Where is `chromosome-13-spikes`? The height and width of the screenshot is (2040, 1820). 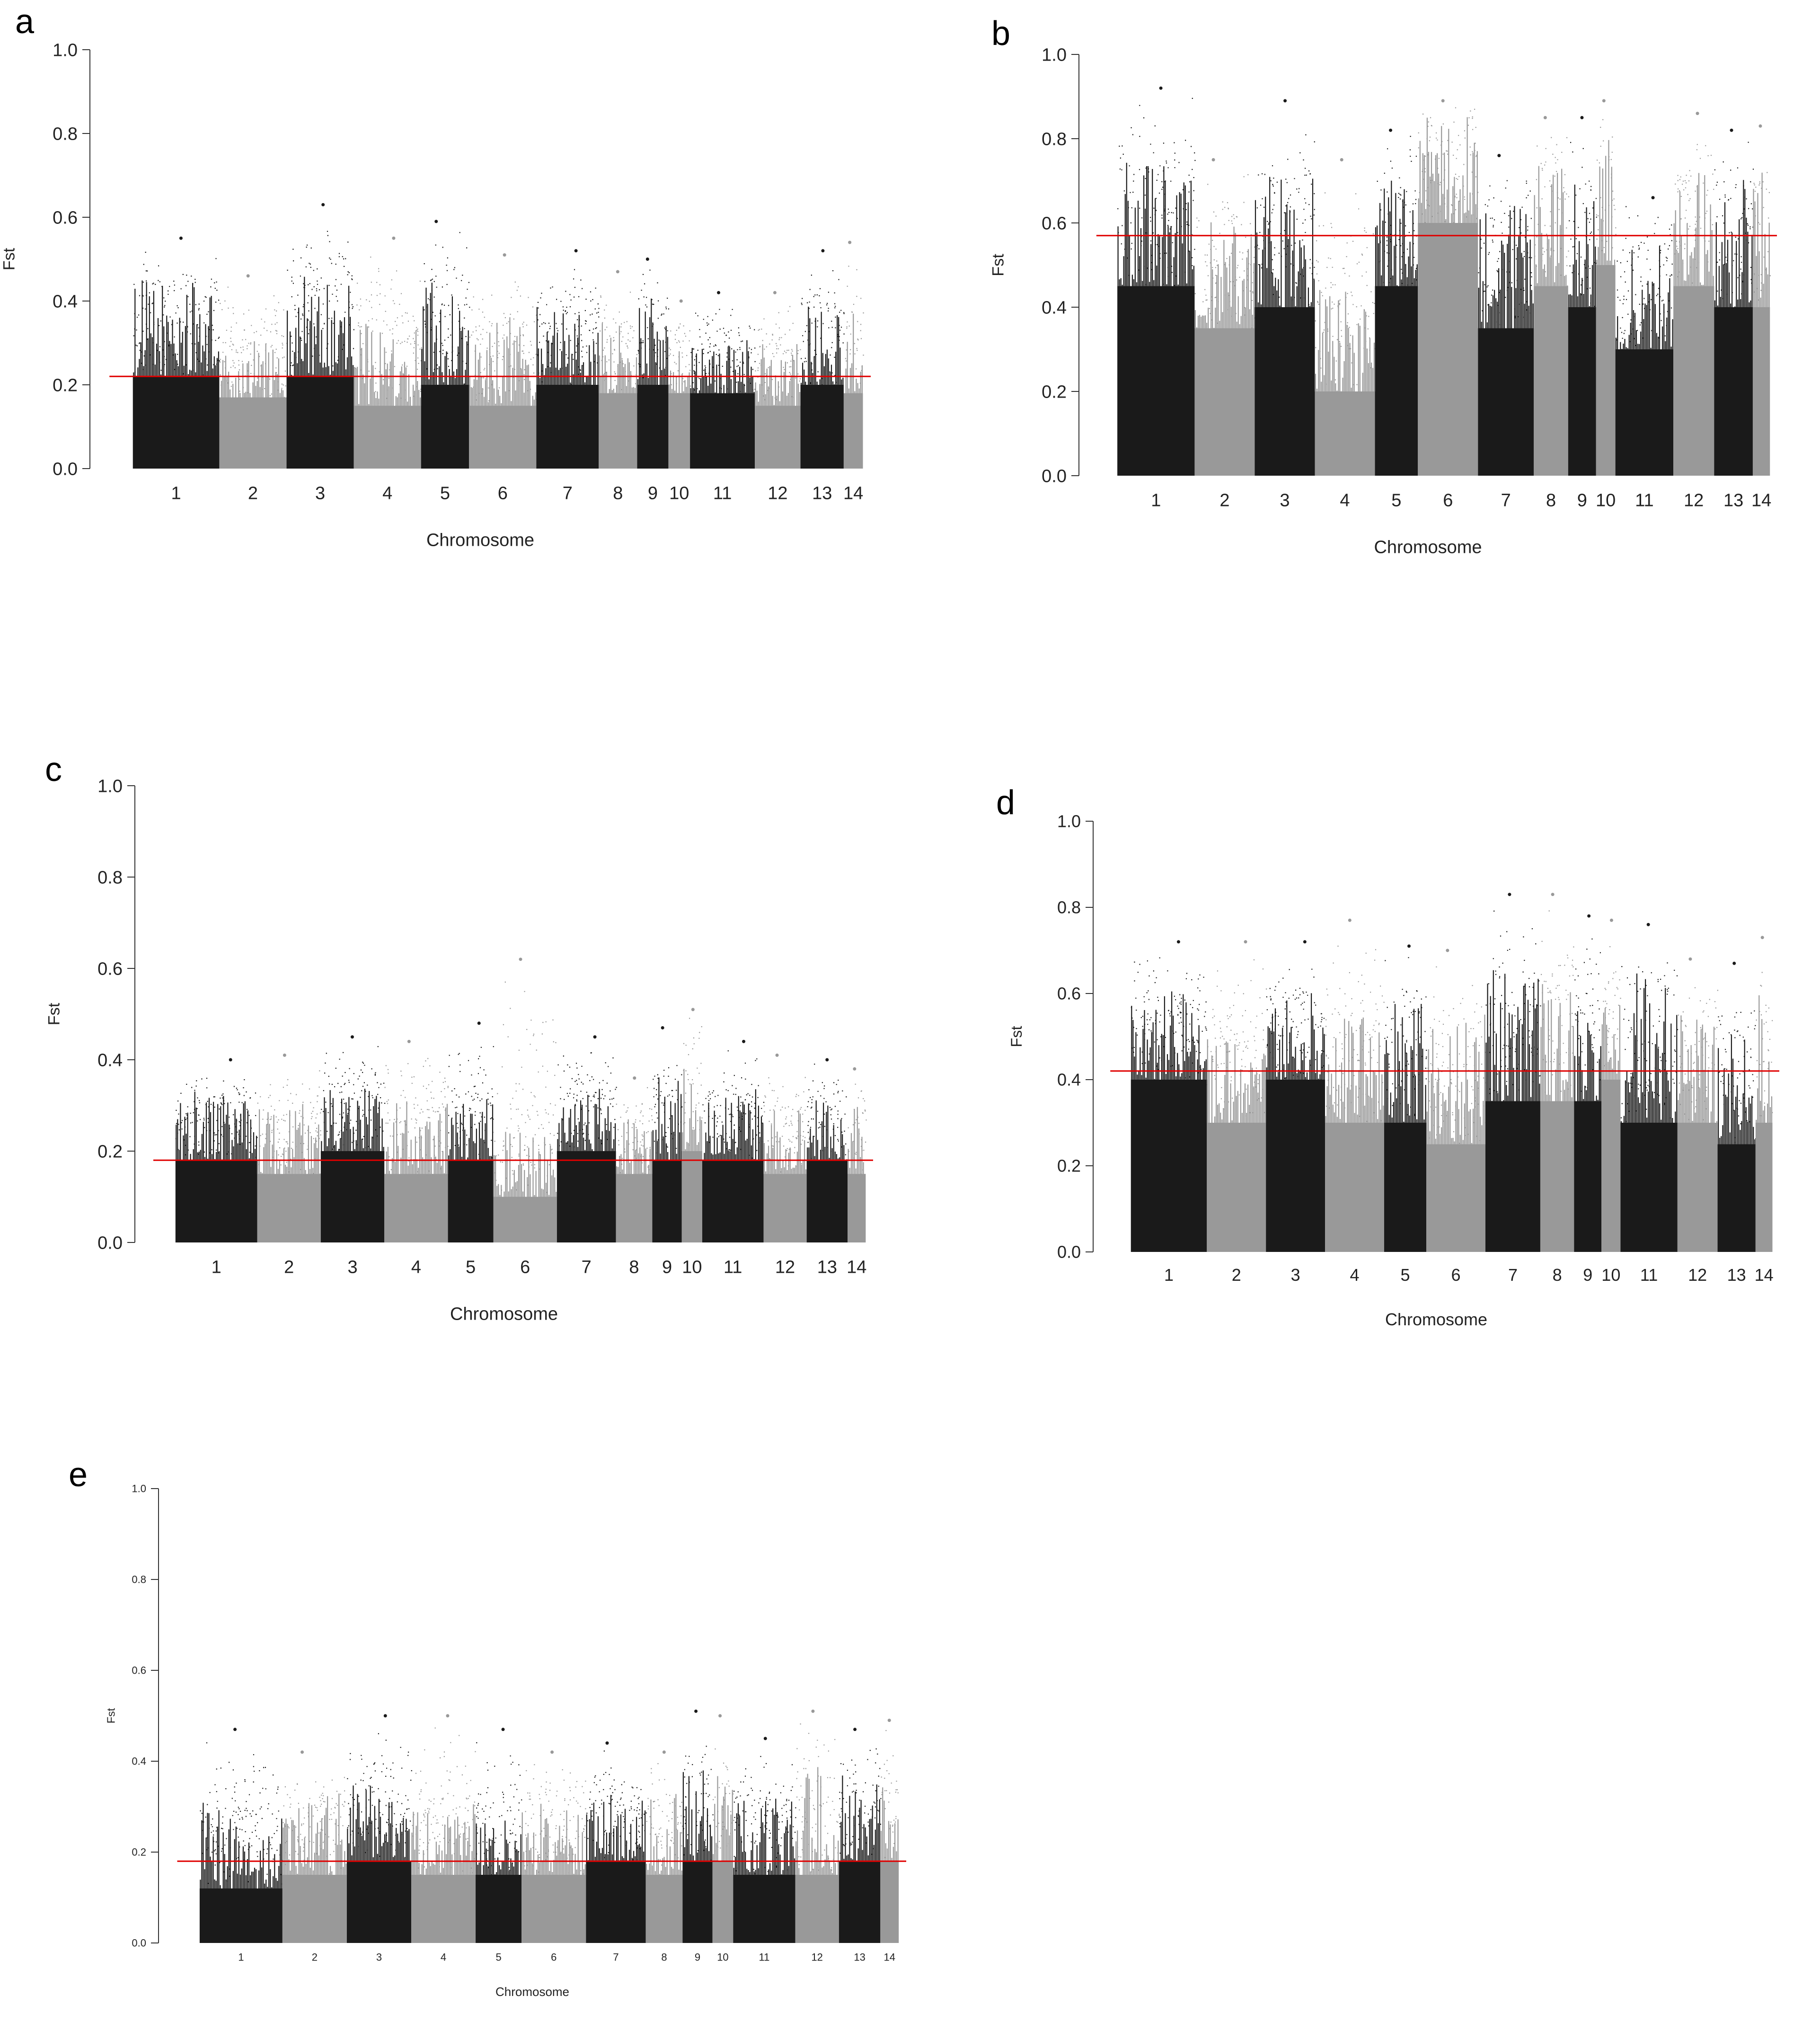
chromosome-13-spikes is located at coordinates (822, 387).